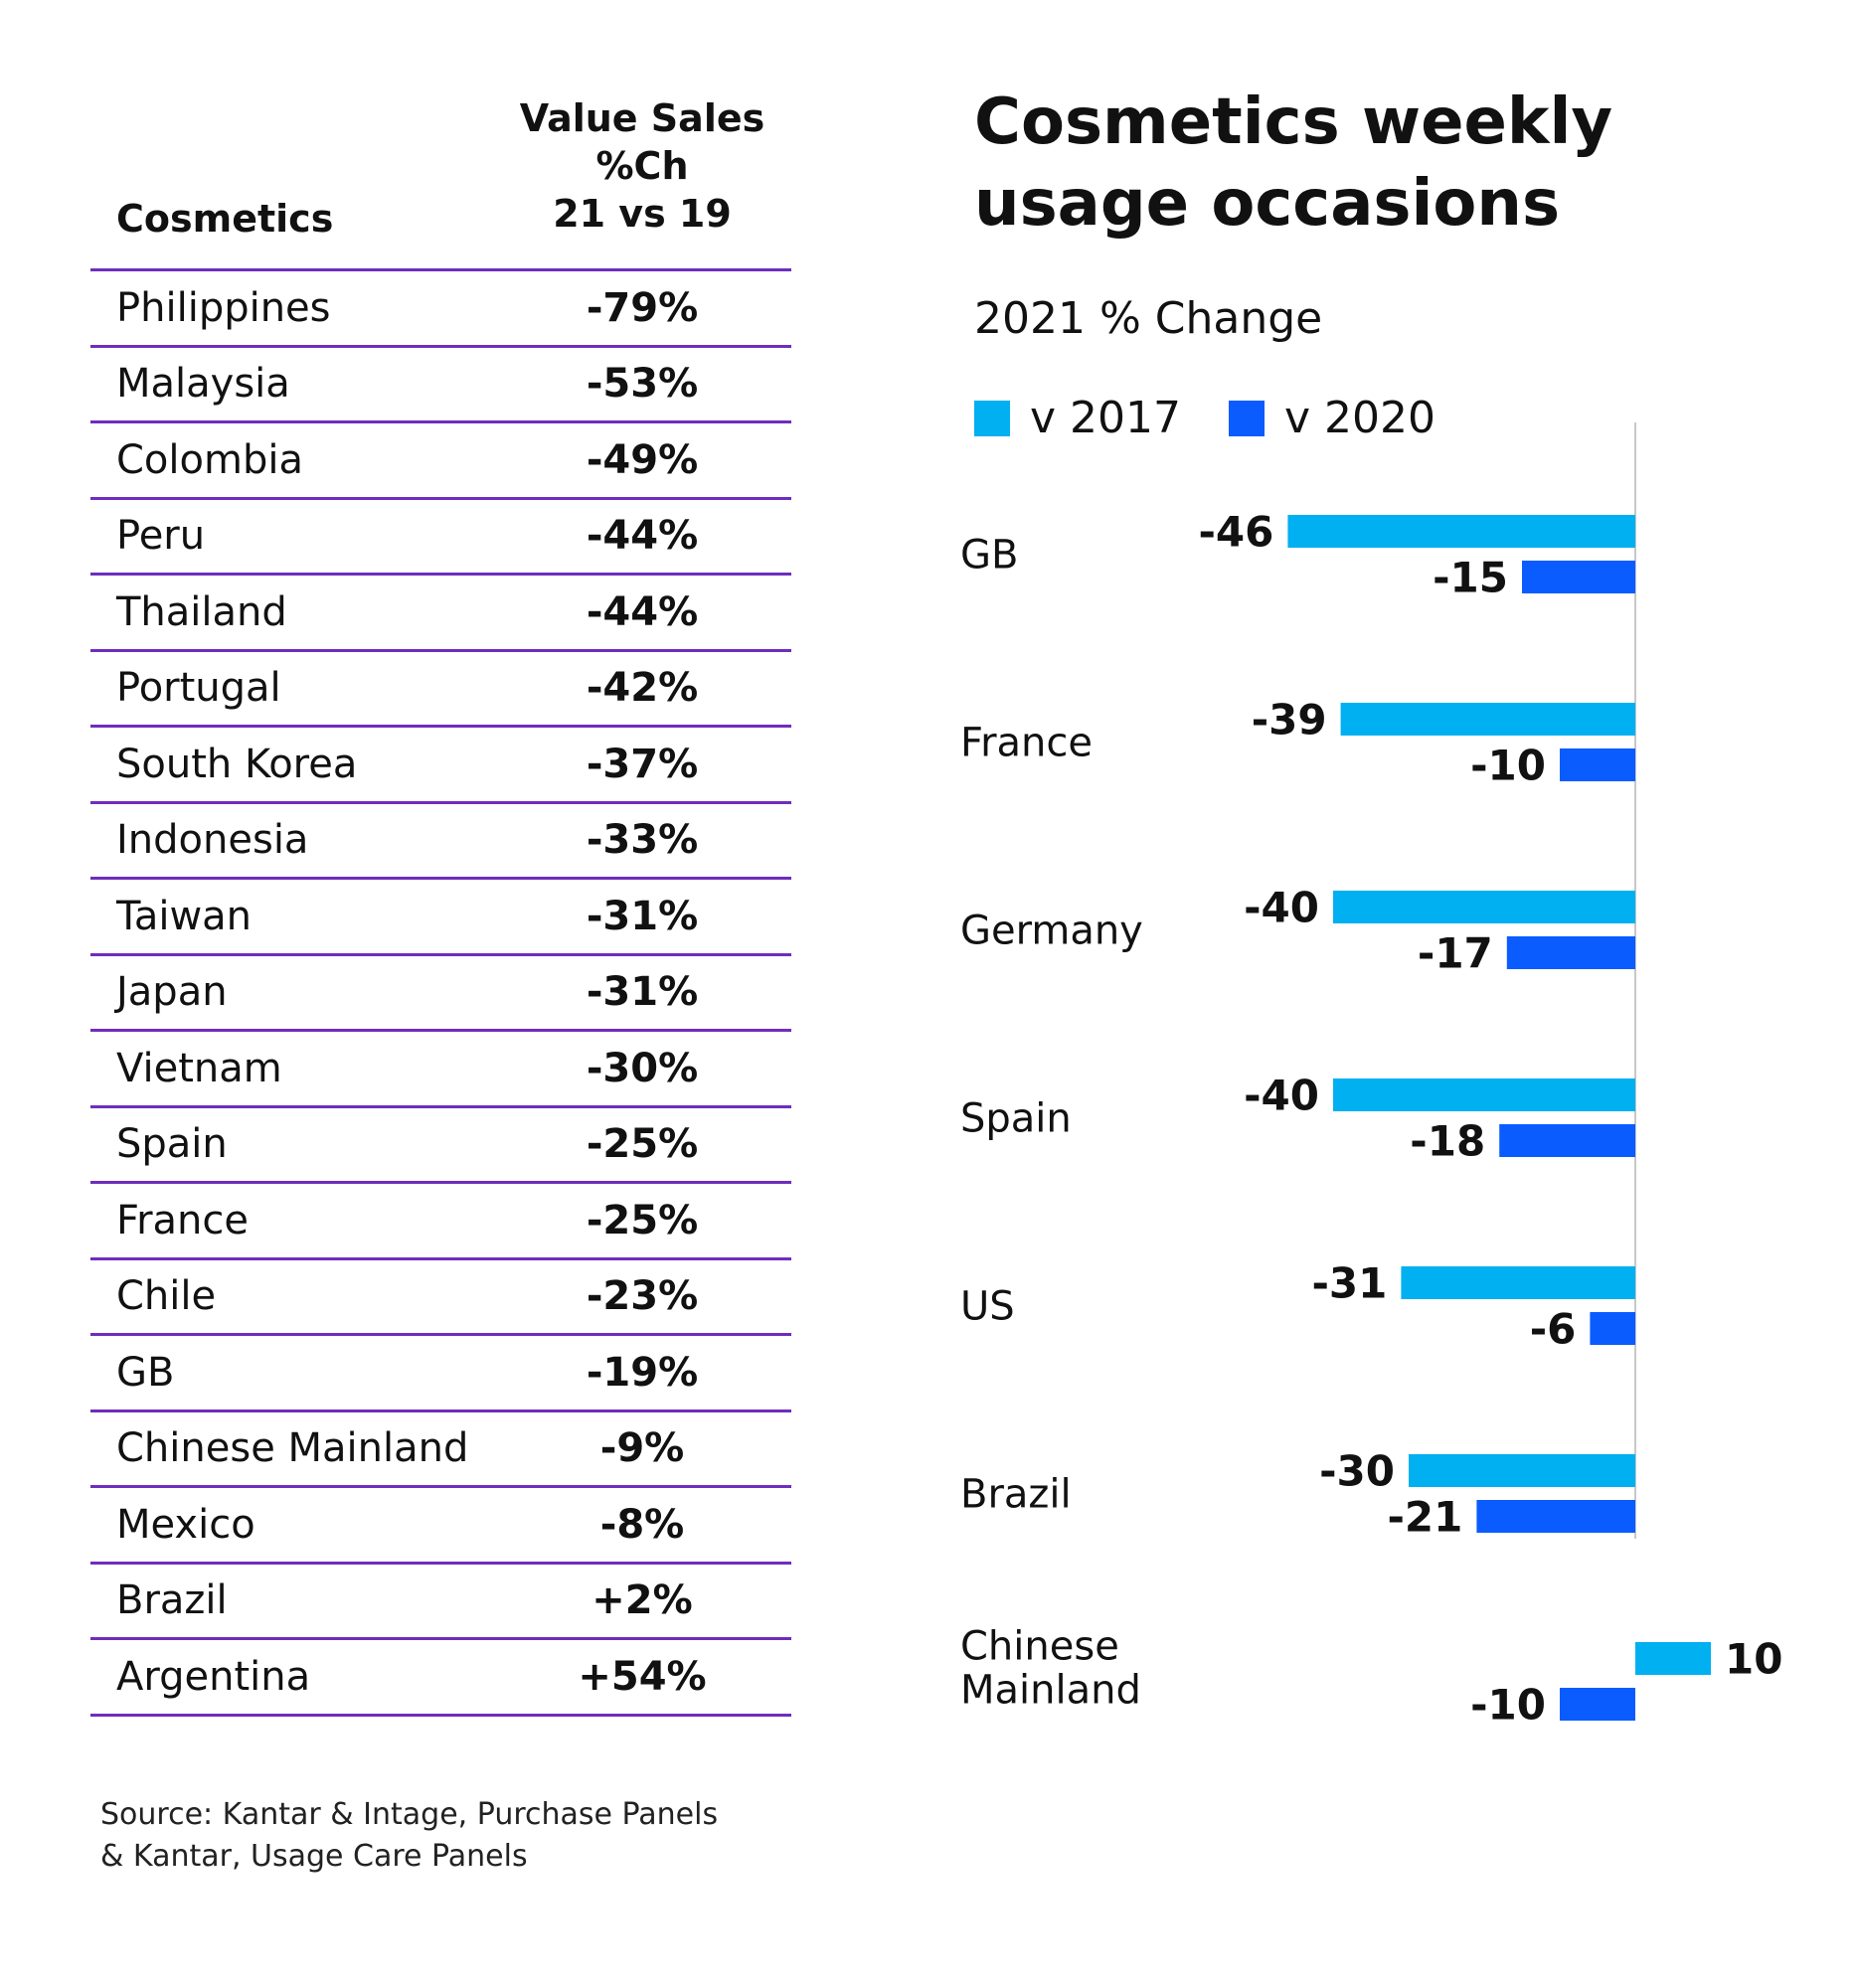 This screenshot has width=1857, height=1988. I want to click on table-cell-value: -79%, so click(642, 307).